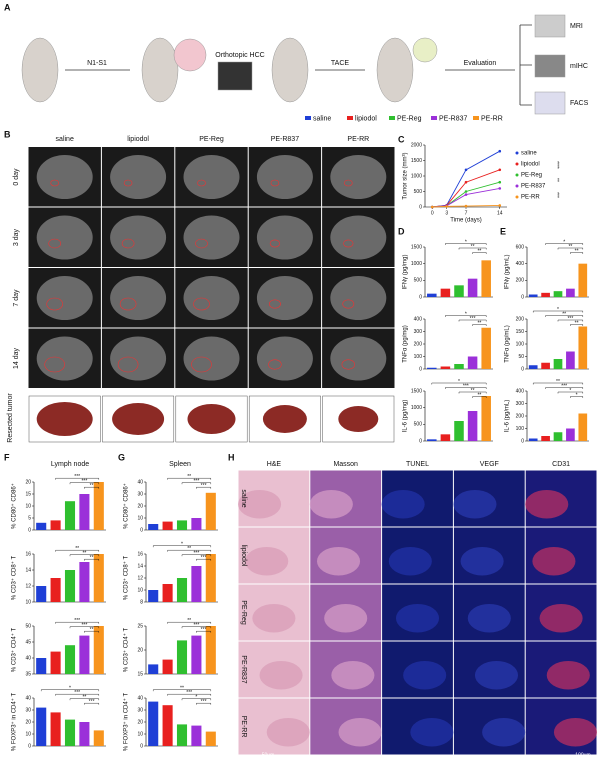 Image resolution: width=597 pixels, height=769 pixels. What do you see at coordinates (520, 332) in the screenshot?
I see `y-tick-label: 150` at bounding box center [520, 332].